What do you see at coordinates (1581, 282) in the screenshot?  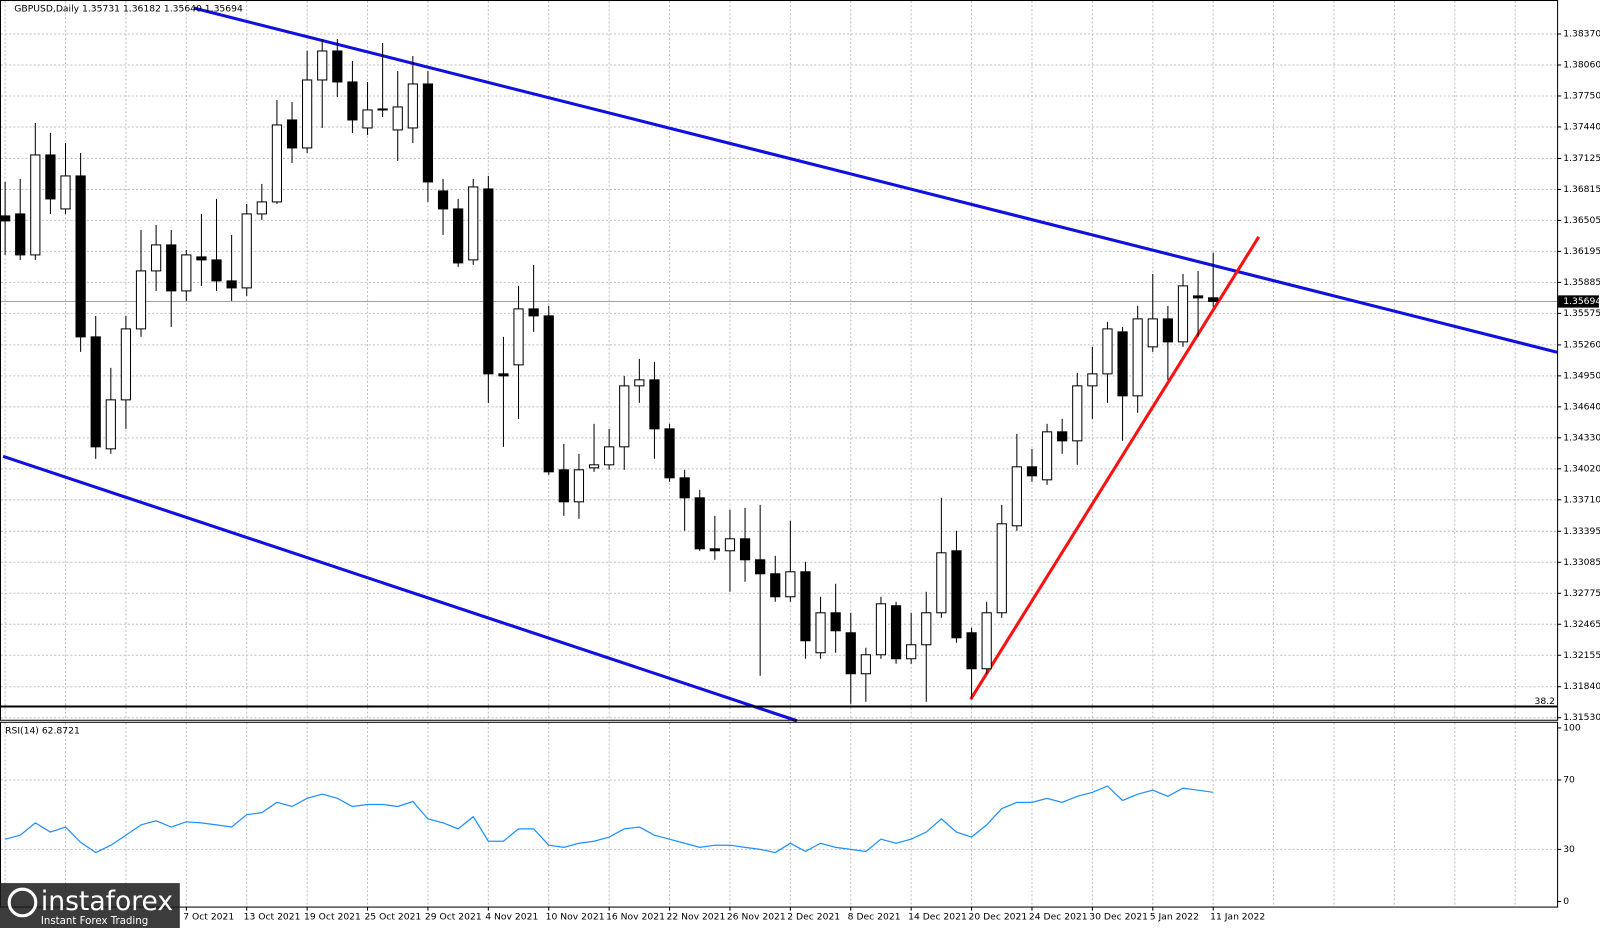 I see `y-tick-label: 1.35885` at bounding box center [1581, 282].